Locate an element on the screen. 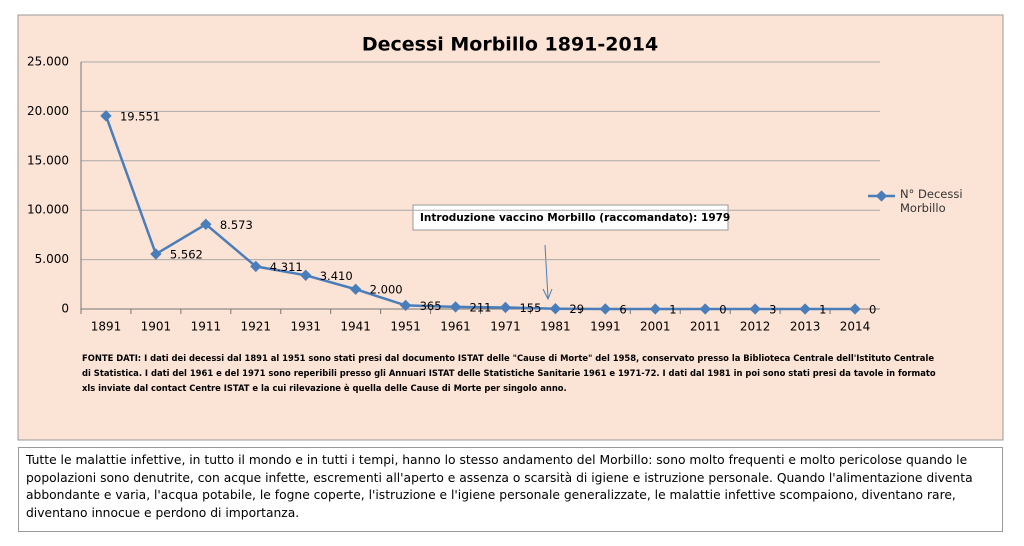 The image size is (1024, 546). annotation-box is located at coordinates (570, 217).